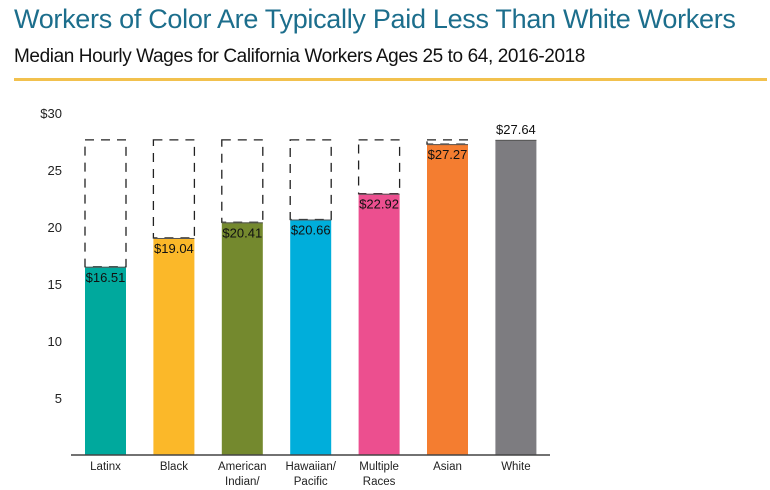  I want to click on data-label: $20.66, so click(311, 229).